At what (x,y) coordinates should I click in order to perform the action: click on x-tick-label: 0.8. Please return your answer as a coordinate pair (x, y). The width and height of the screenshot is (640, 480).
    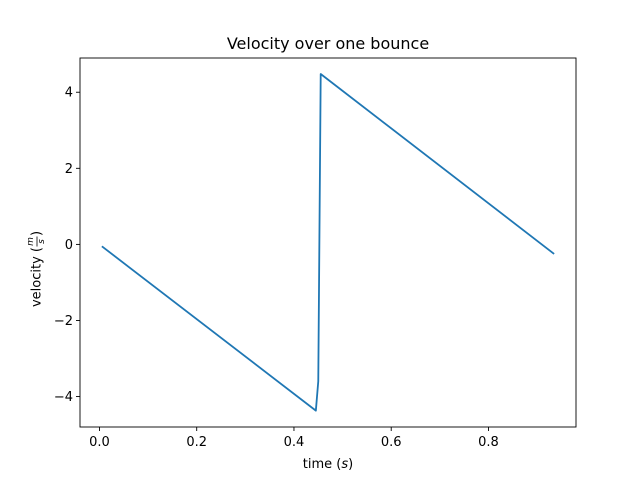
    Looking at the image, I should click on (488, 442).